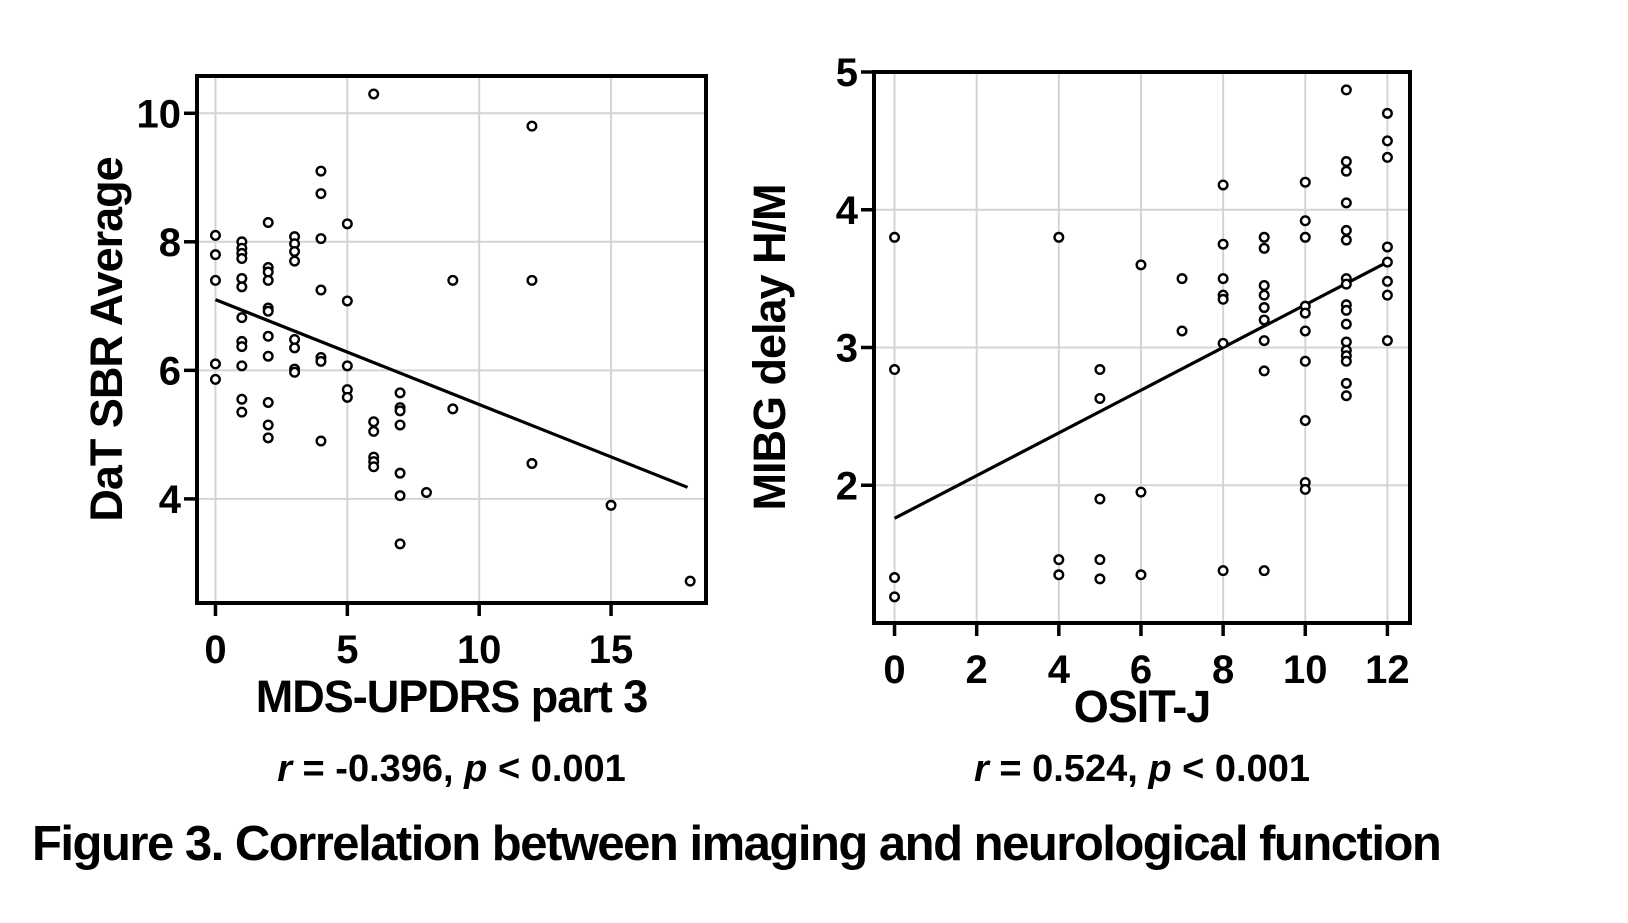 The image size is (1628, 923). Describe the element at coordinates (1142, 769) in the screenshot. I see `correlation-stats: r = 0.524, p < 0.001` at that location.